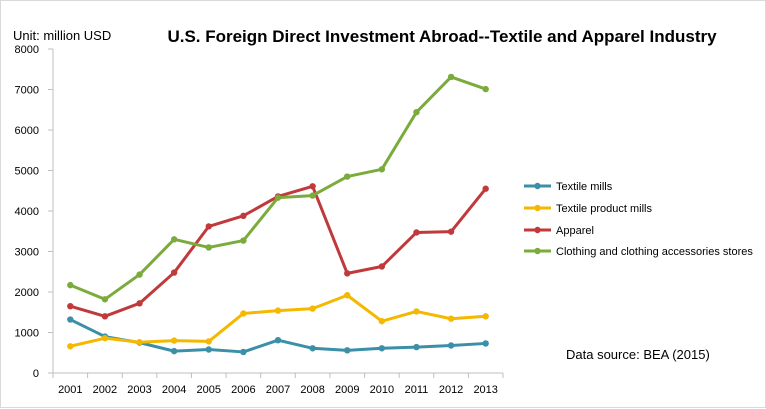  Describe the element at coordinates (347, 390) in the screenshot. I see `x-tick-label: 2009` at that location.